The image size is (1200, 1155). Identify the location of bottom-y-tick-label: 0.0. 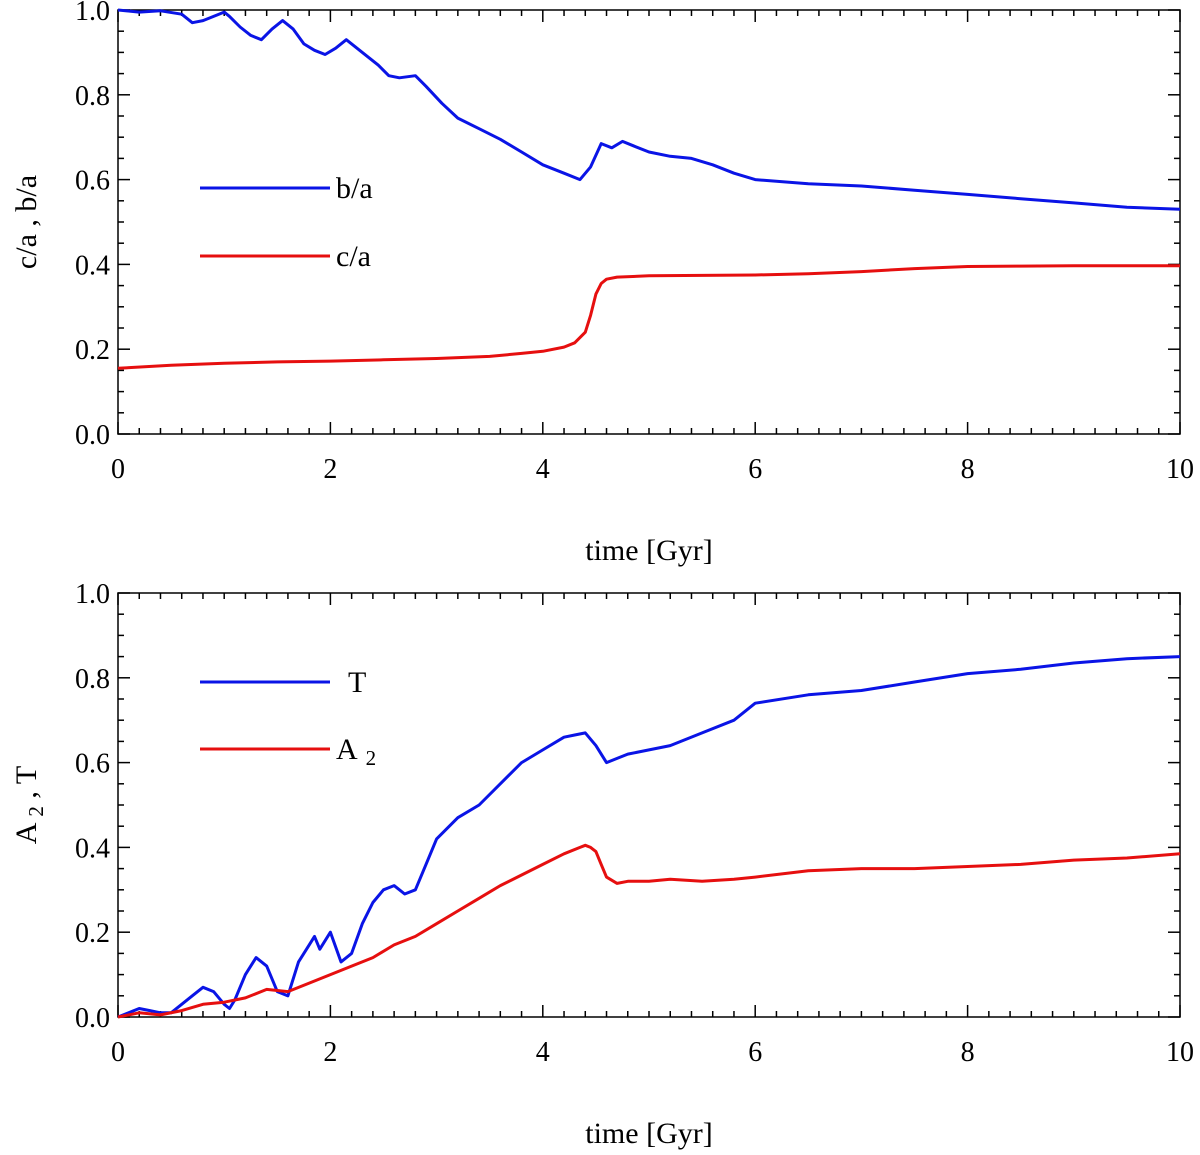
(92, 1018).